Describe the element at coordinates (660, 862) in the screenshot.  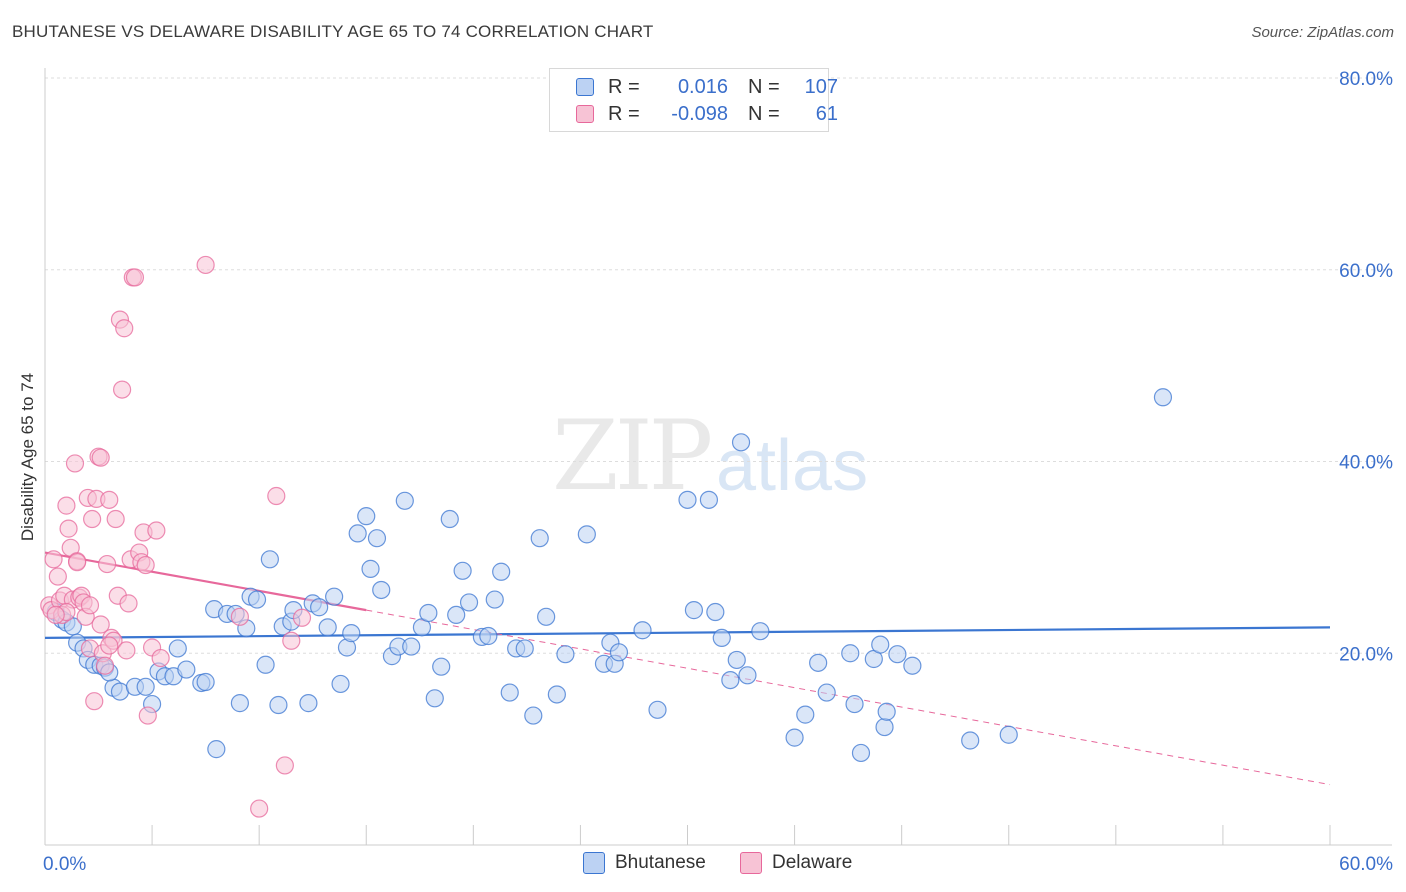
I see `bhutanese-legend-label: Bhutanese` at that location.